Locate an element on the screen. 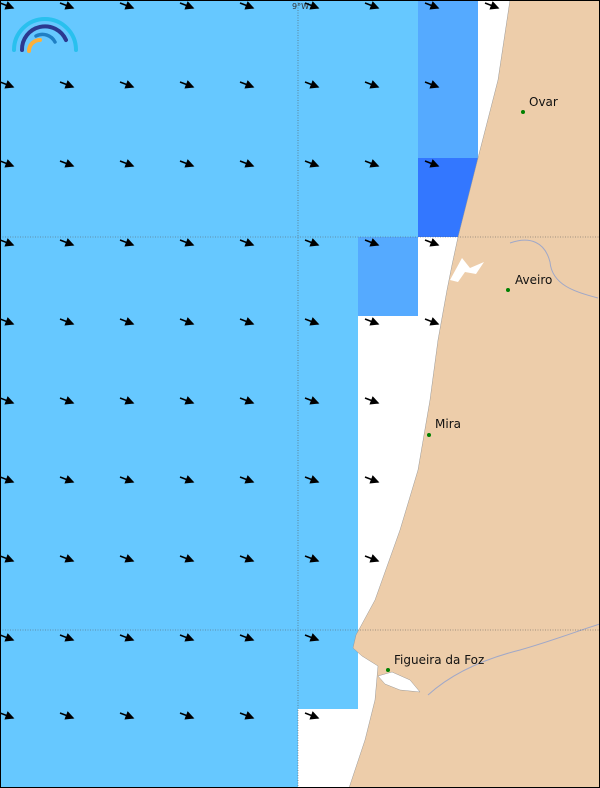 Image resolution: width=600 pixels, height=788 pixels. lagoon is located at coordinates (467, 270).